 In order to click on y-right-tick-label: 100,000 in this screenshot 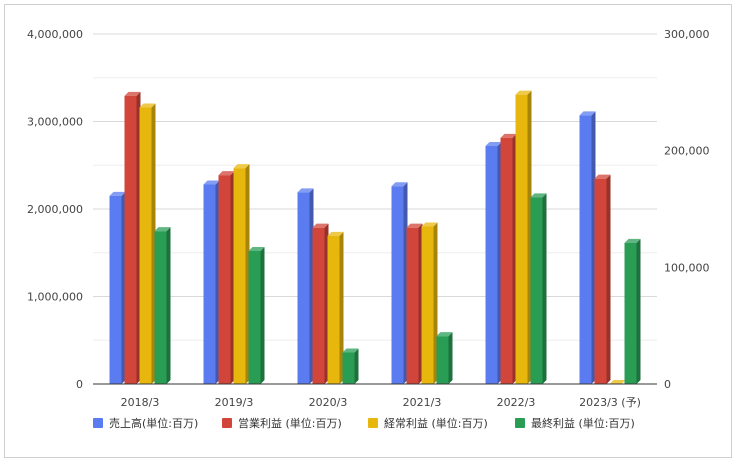, I will do `click(687, 267)`.